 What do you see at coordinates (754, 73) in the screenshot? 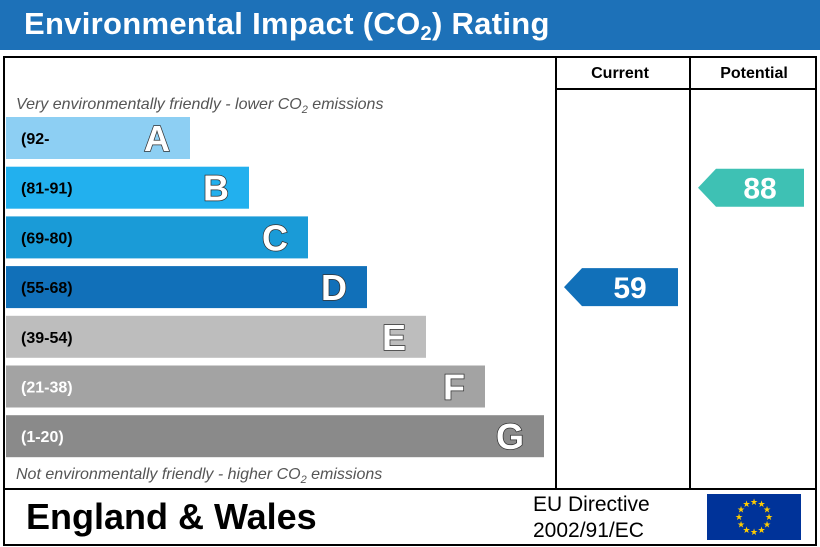
I see `column-header-potential: Potential` at bounding box center [754, 73].